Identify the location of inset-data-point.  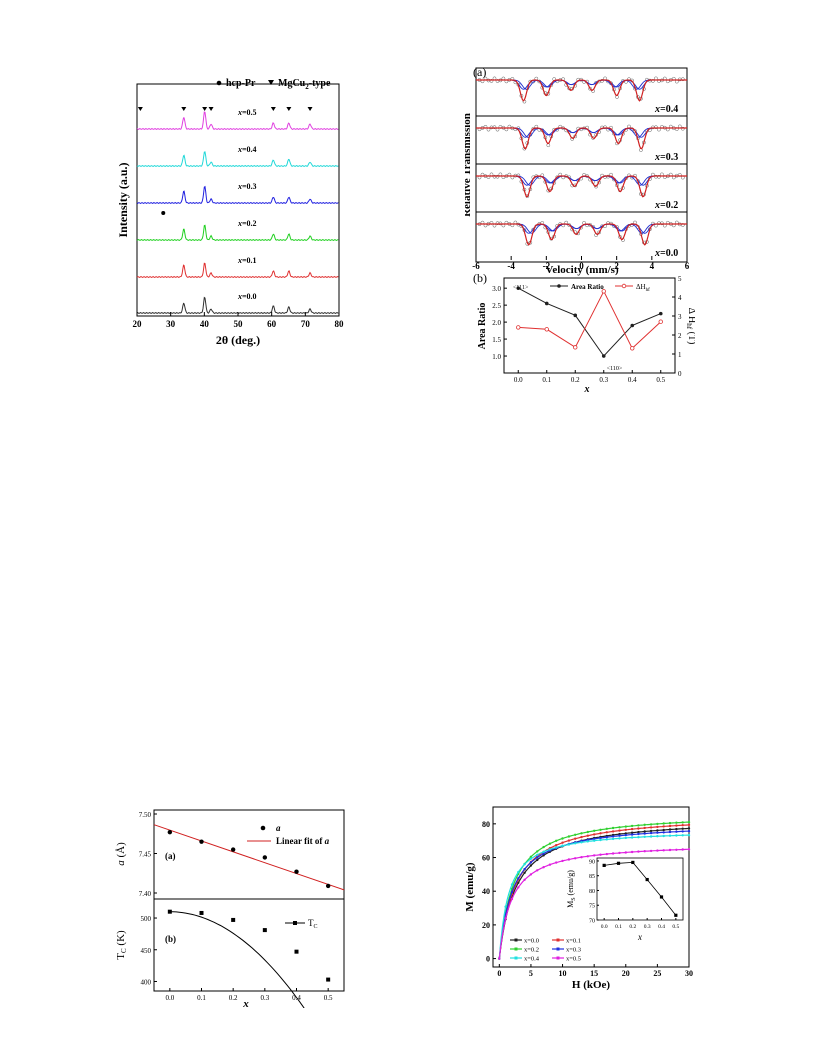
(661, 897).